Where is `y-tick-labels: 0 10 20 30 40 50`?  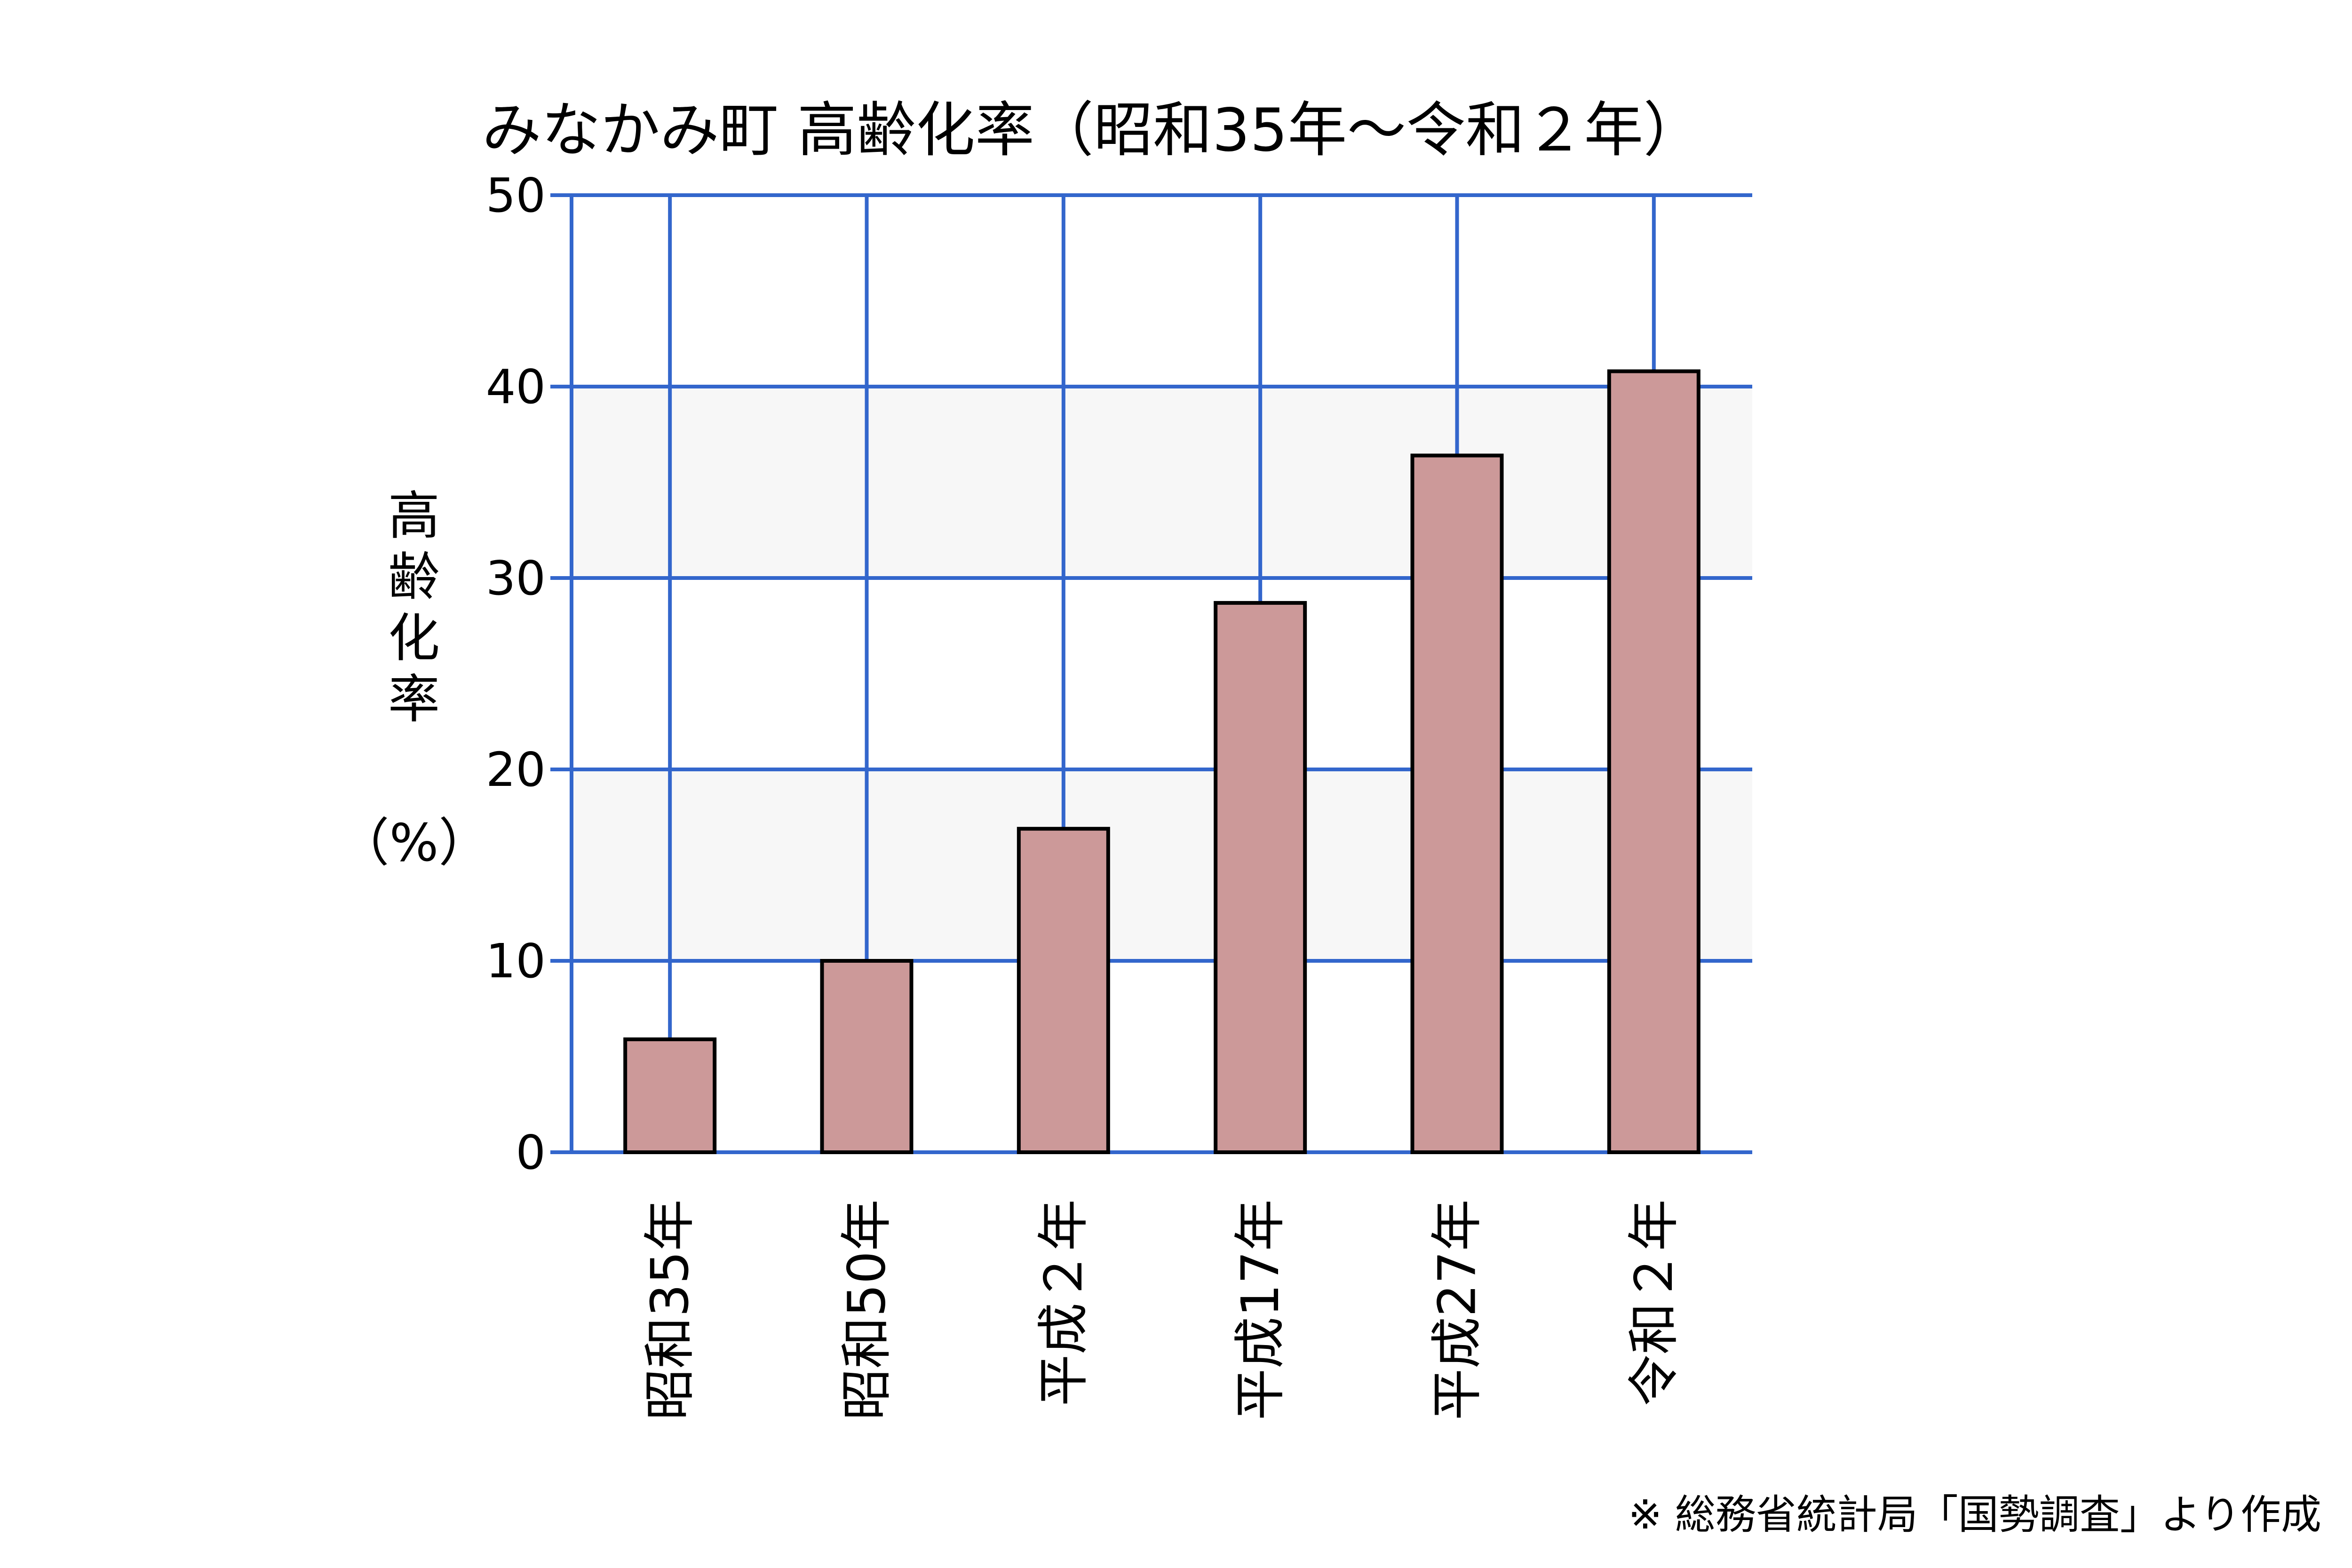 y-tick-labels: 0 10 20 30 40 50 is located at coordinates (516, 674).